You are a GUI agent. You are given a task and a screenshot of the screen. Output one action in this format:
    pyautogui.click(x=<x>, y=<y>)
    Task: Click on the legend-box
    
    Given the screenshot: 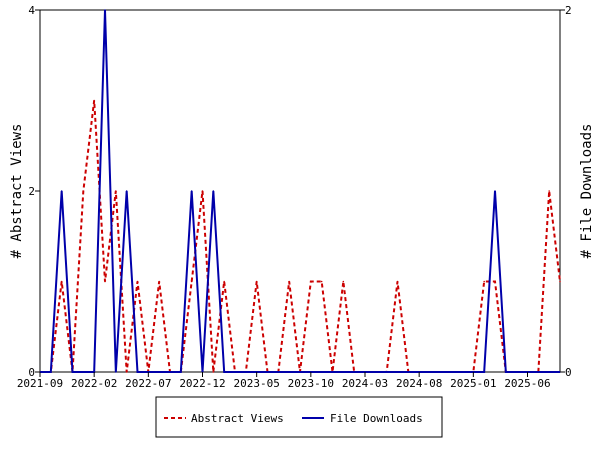 What is the action you would take?
    pyautogui.click(x=299, y=417)
    